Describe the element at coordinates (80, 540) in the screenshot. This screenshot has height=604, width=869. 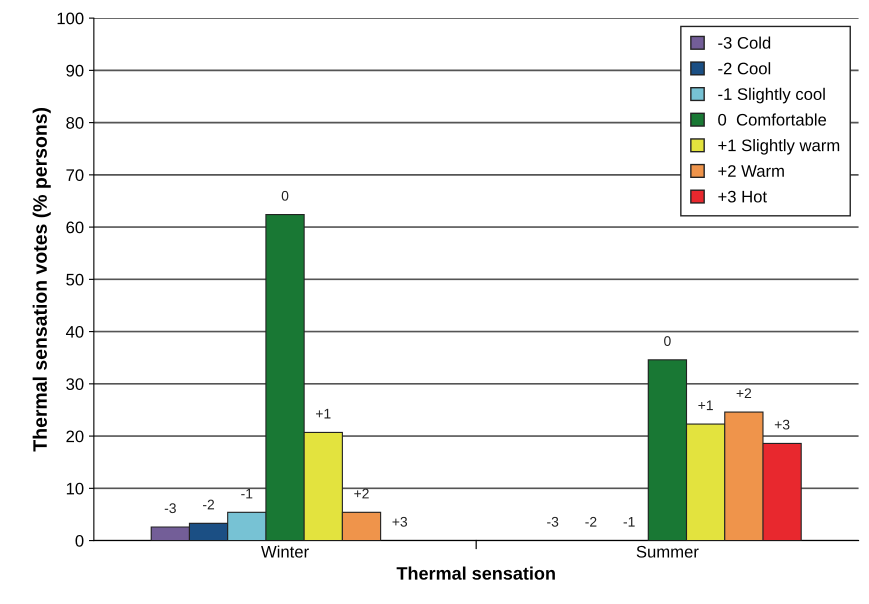
I see `y-tick-label: 0` at that location.